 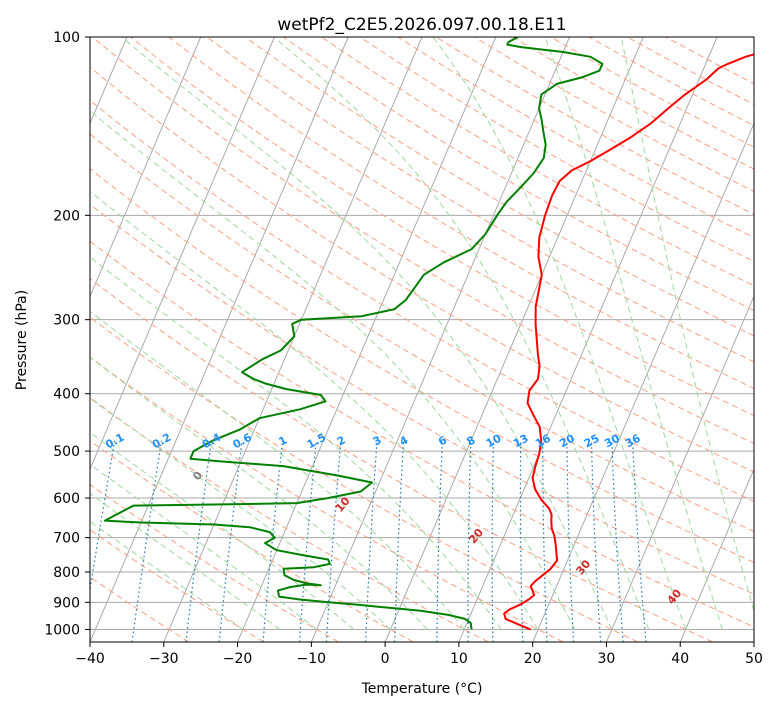 What do you see at coordinates (66, 395) in the screenshot?
I see `y-tick-label: 400` at bounding box center [66, 395].